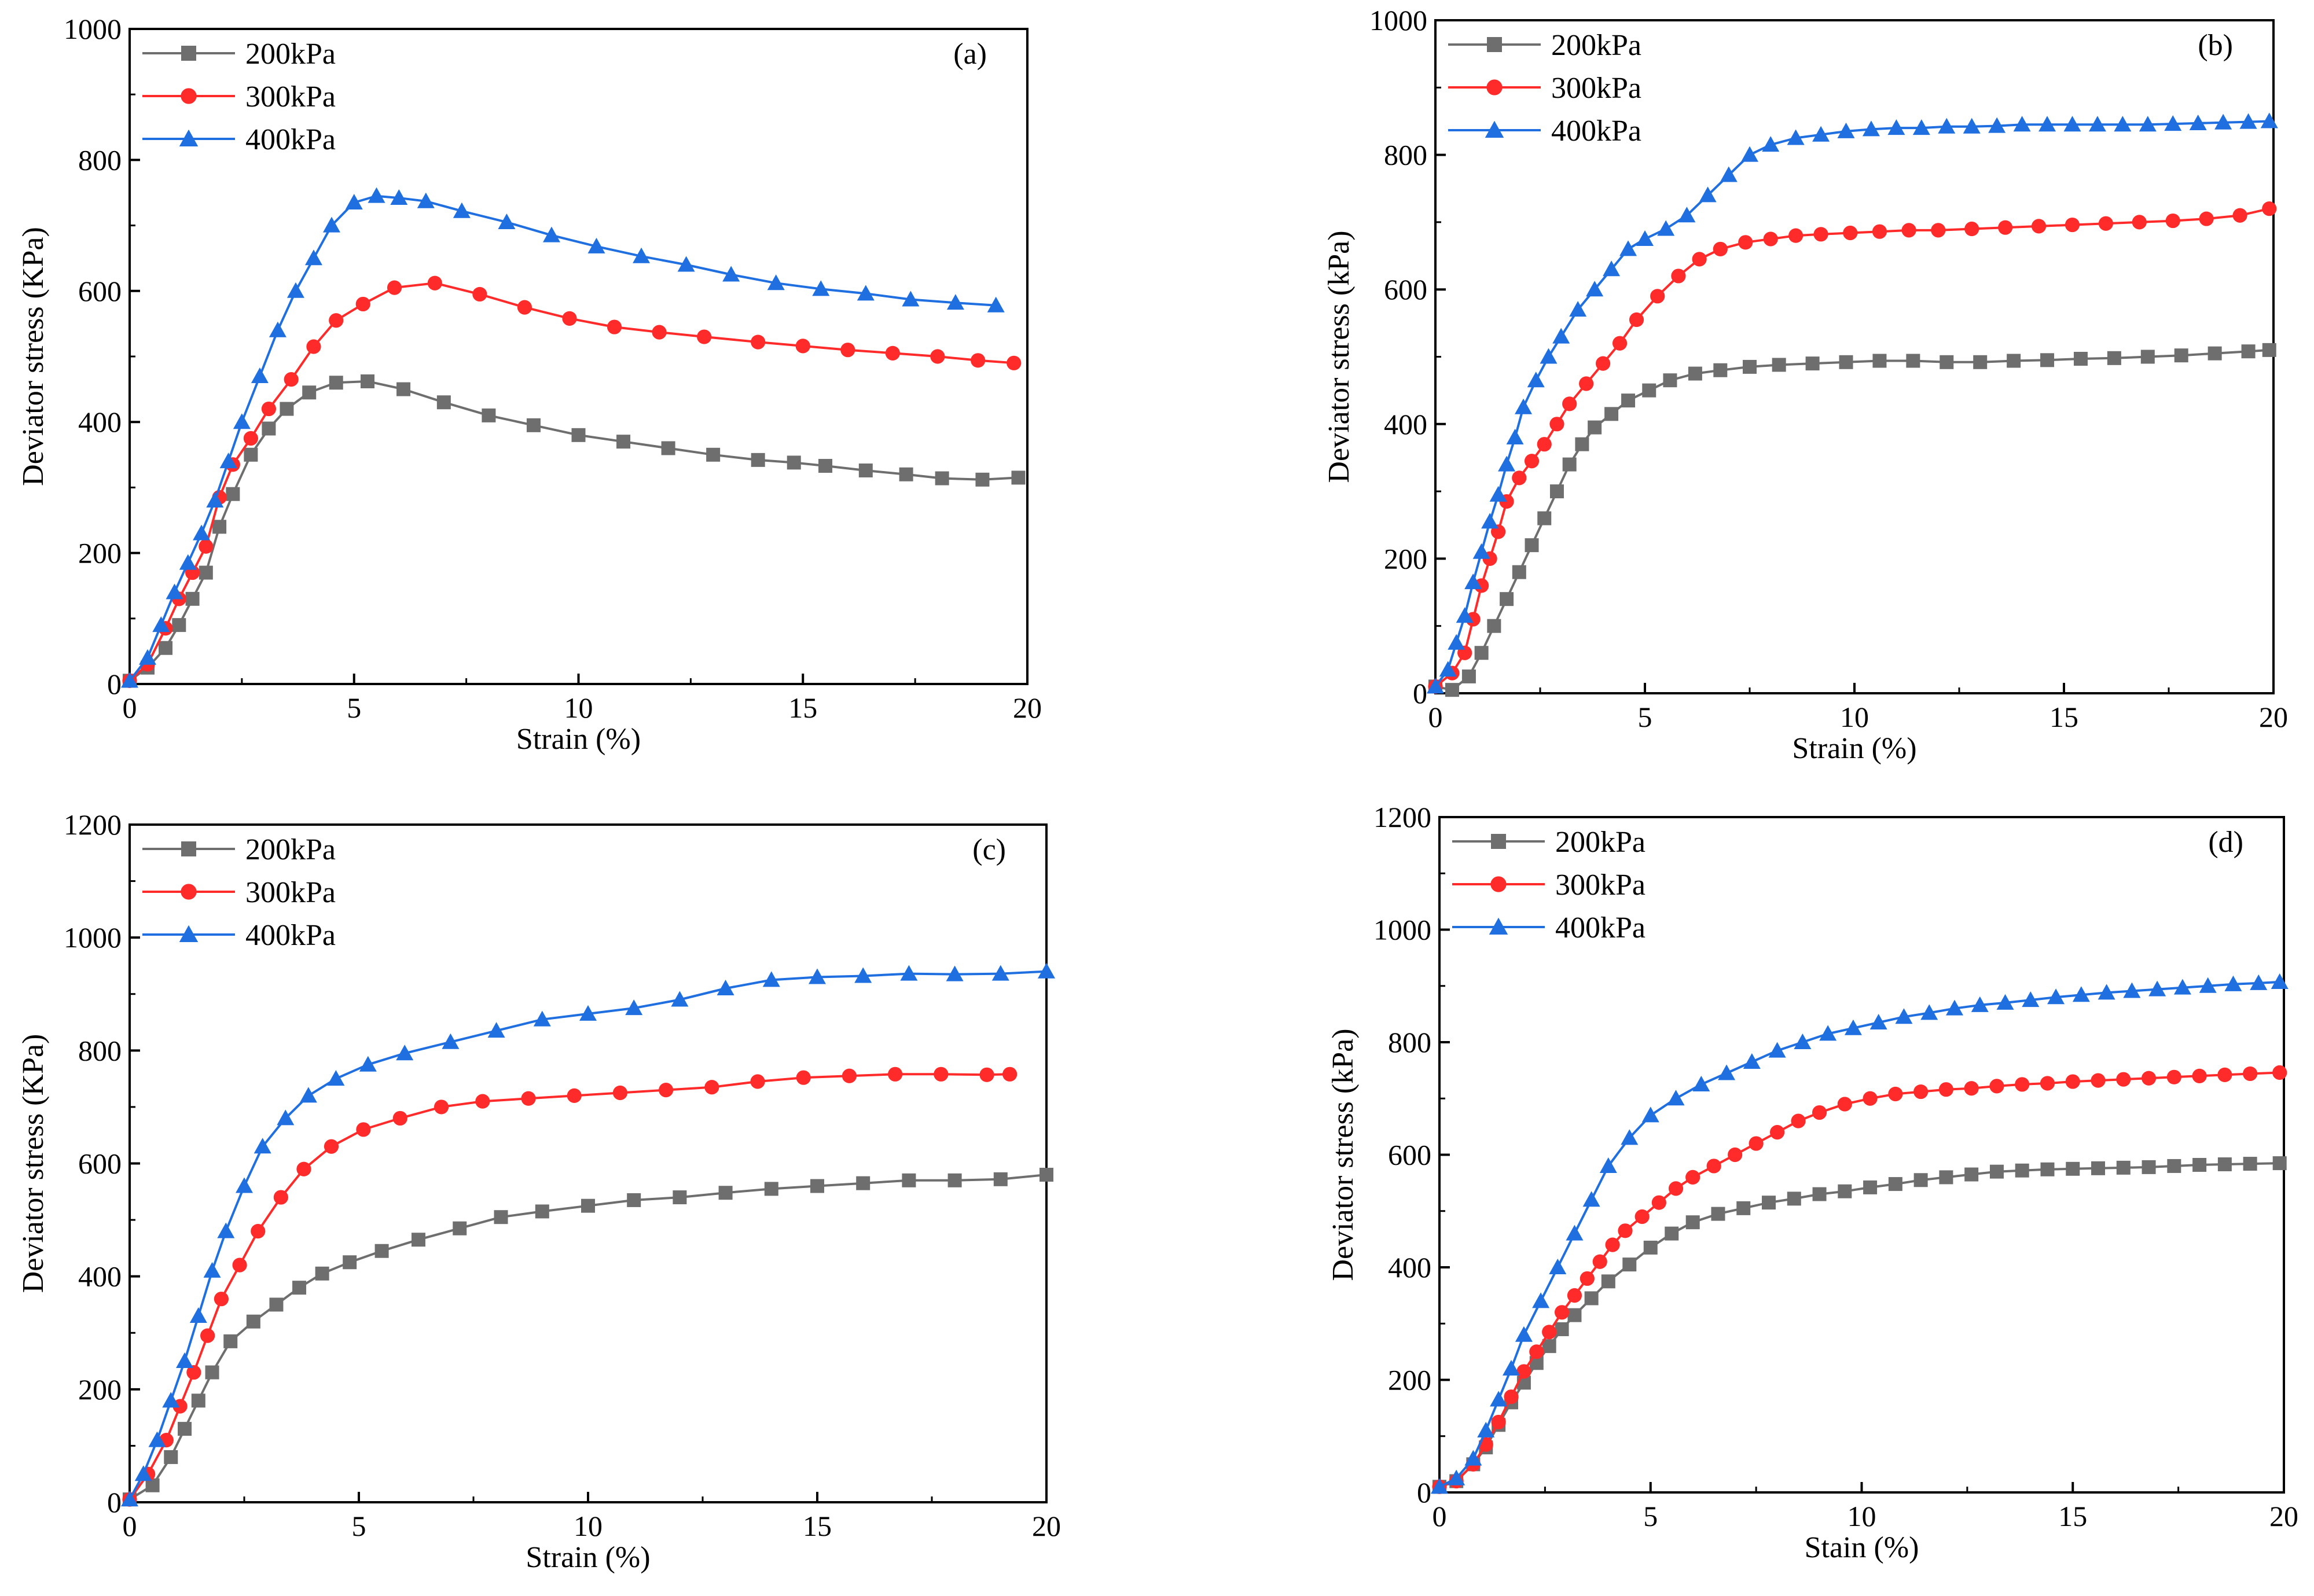  I want to click on y-tick-label: 1200, so click(1402, 817).